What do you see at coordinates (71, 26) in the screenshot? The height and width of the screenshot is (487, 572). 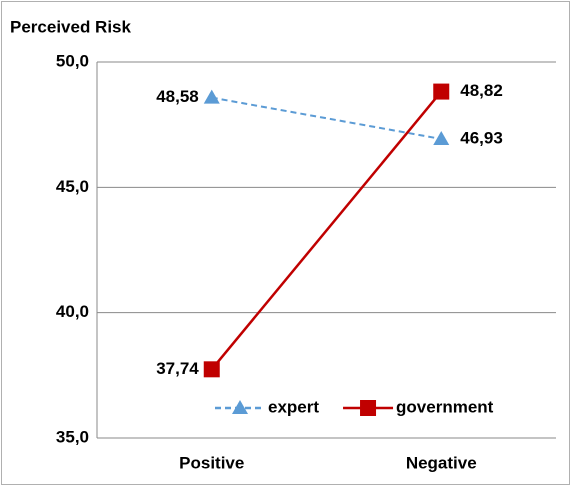 I see `chart-title: Perceived Risk` at bounding box center [71, 26].